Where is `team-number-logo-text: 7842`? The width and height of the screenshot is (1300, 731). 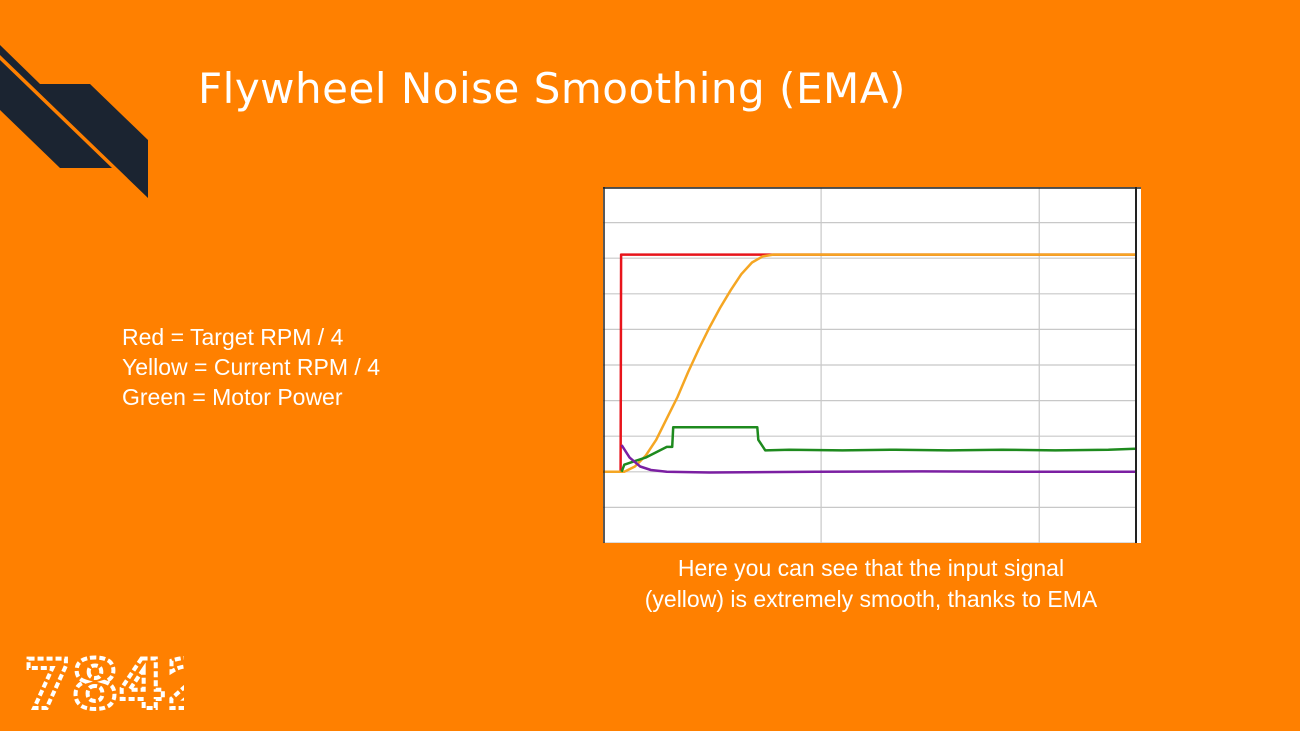 team-number-logo-text: 7842 is located at coordinates (104, 683).